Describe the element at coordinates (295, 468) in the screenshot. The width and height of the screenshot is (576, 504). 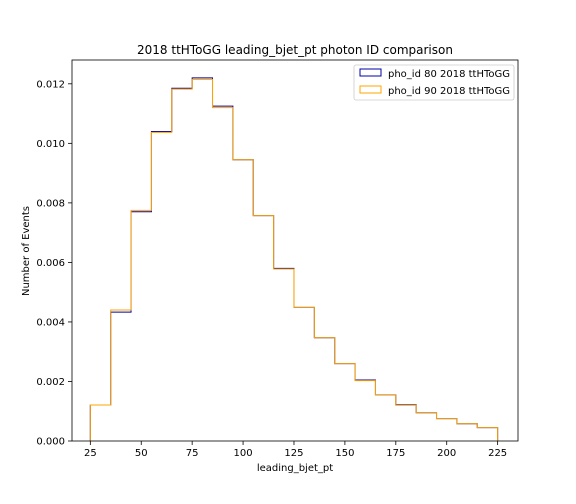
I see `x-axis-label: leading_bjet_pt` at that location.